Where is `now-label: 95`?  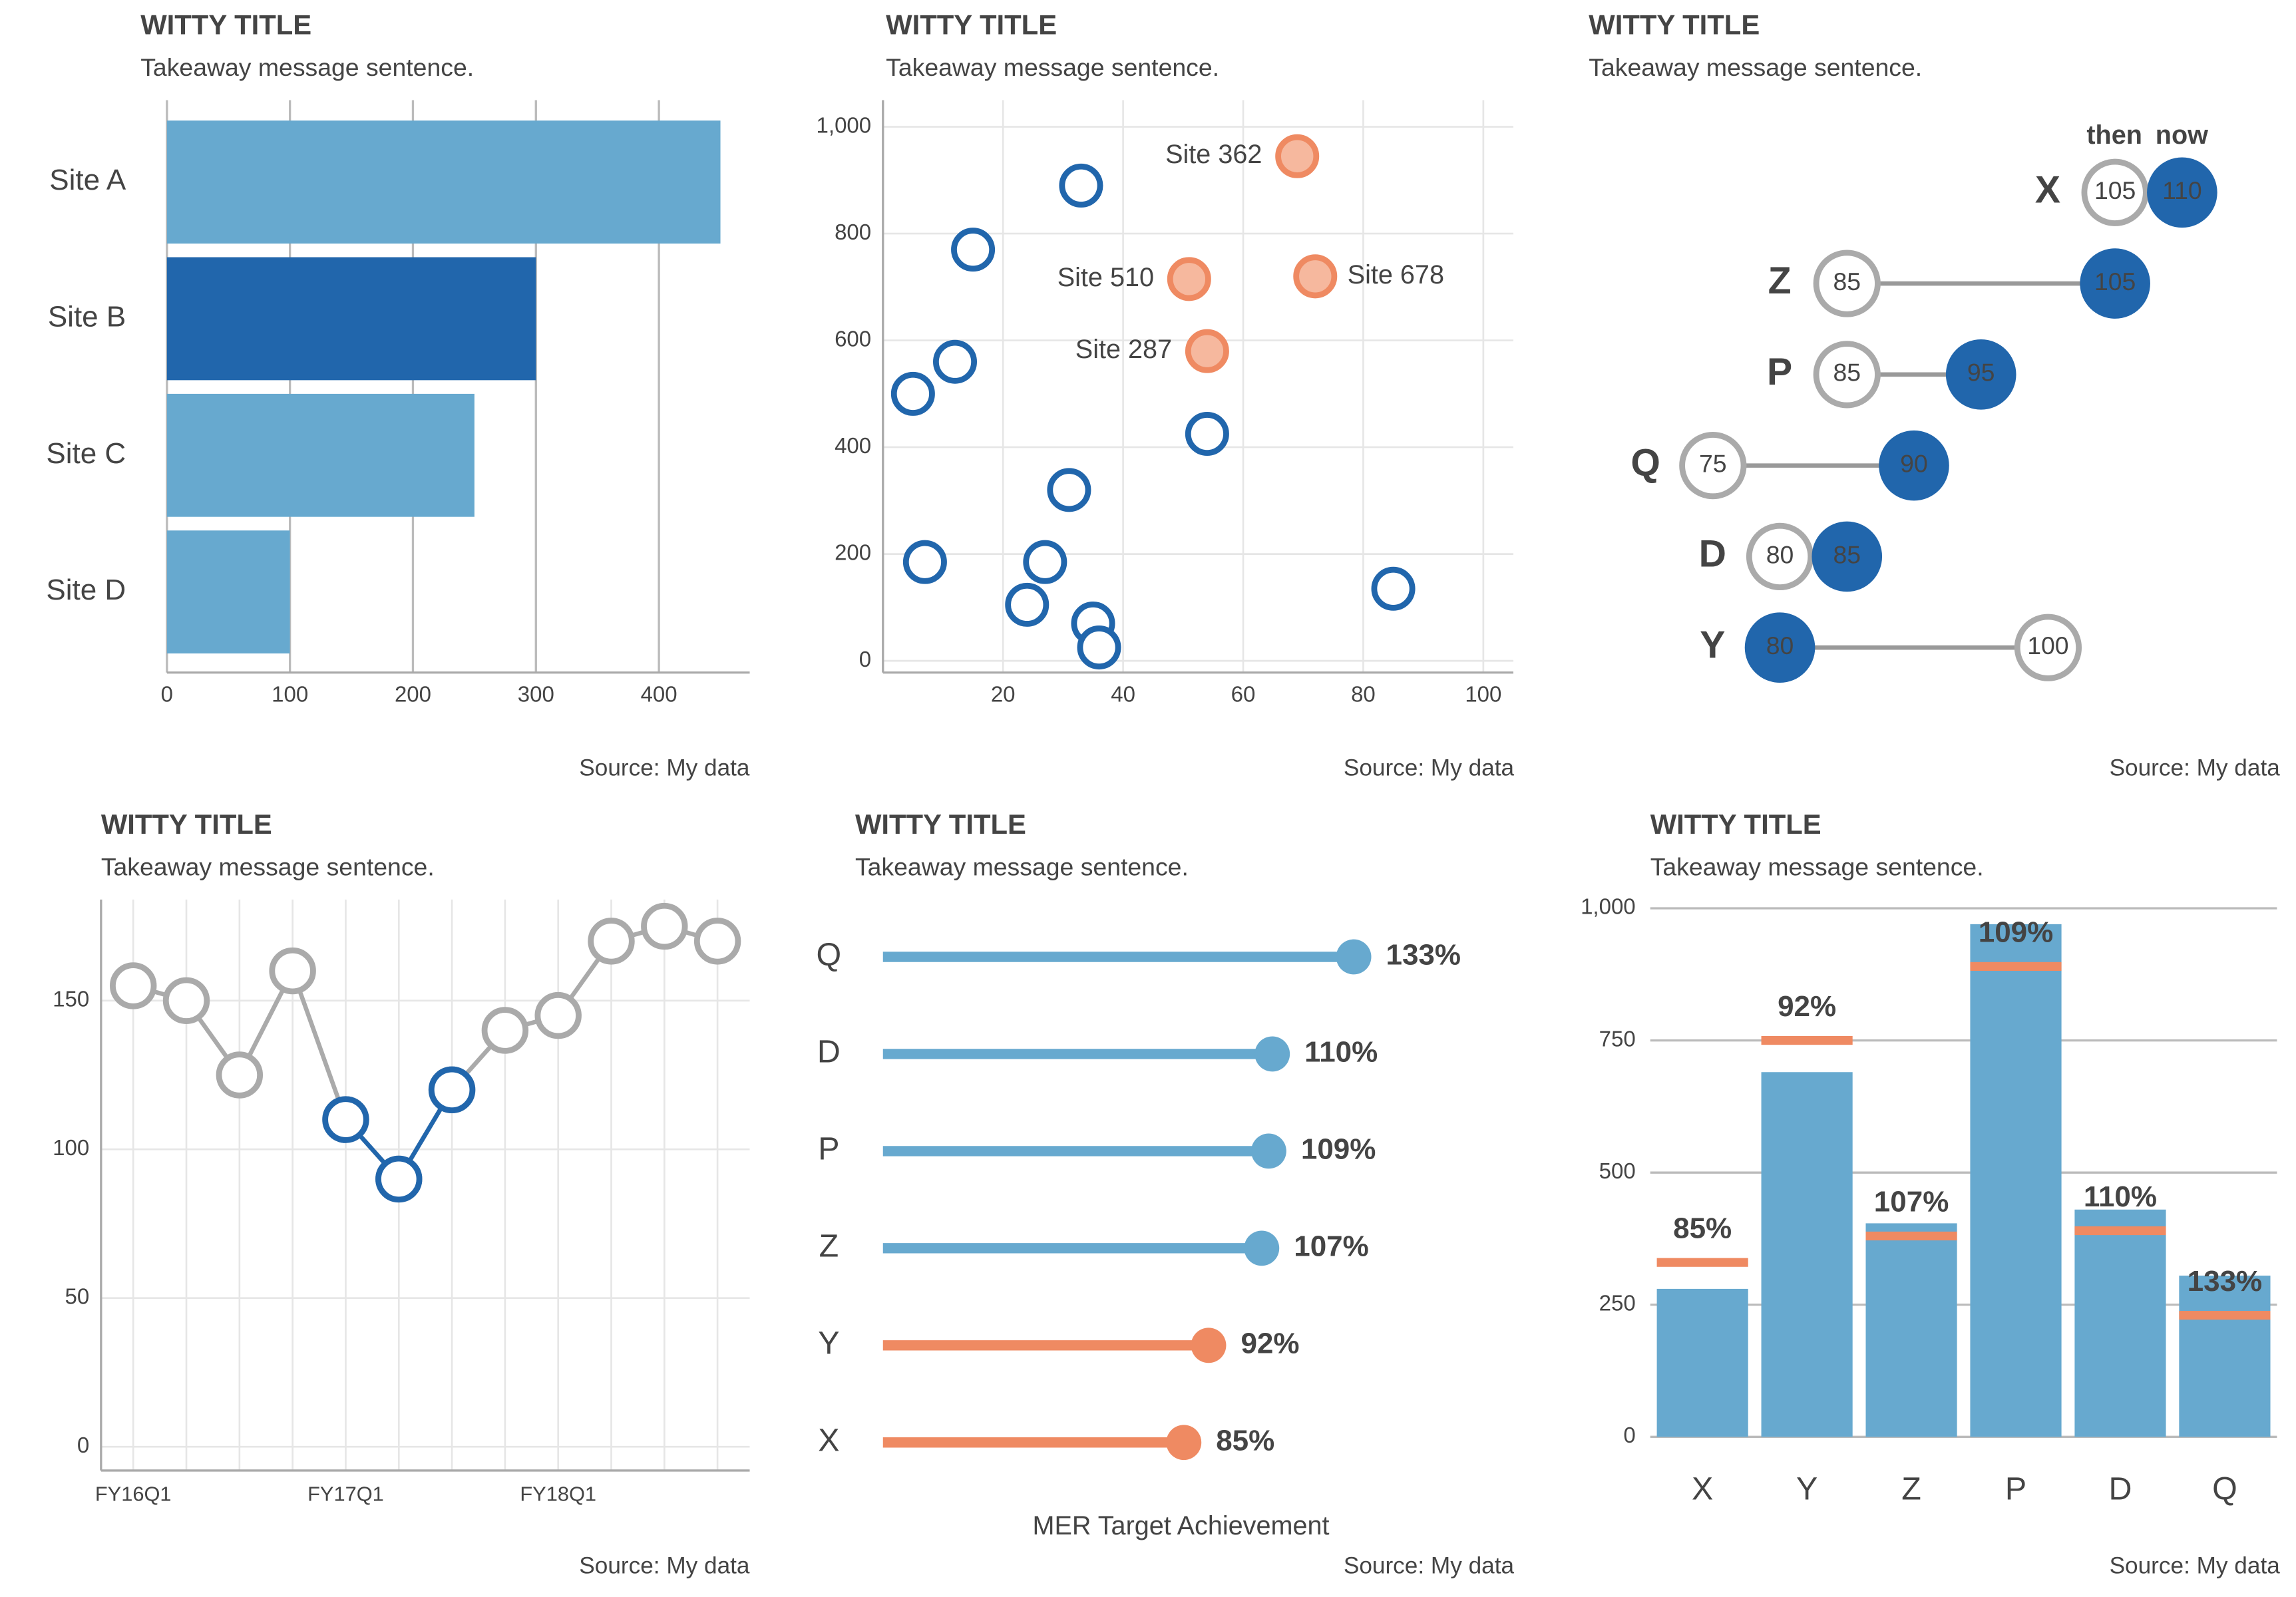 now-label: 95 is located at coordinates (1981, 373).